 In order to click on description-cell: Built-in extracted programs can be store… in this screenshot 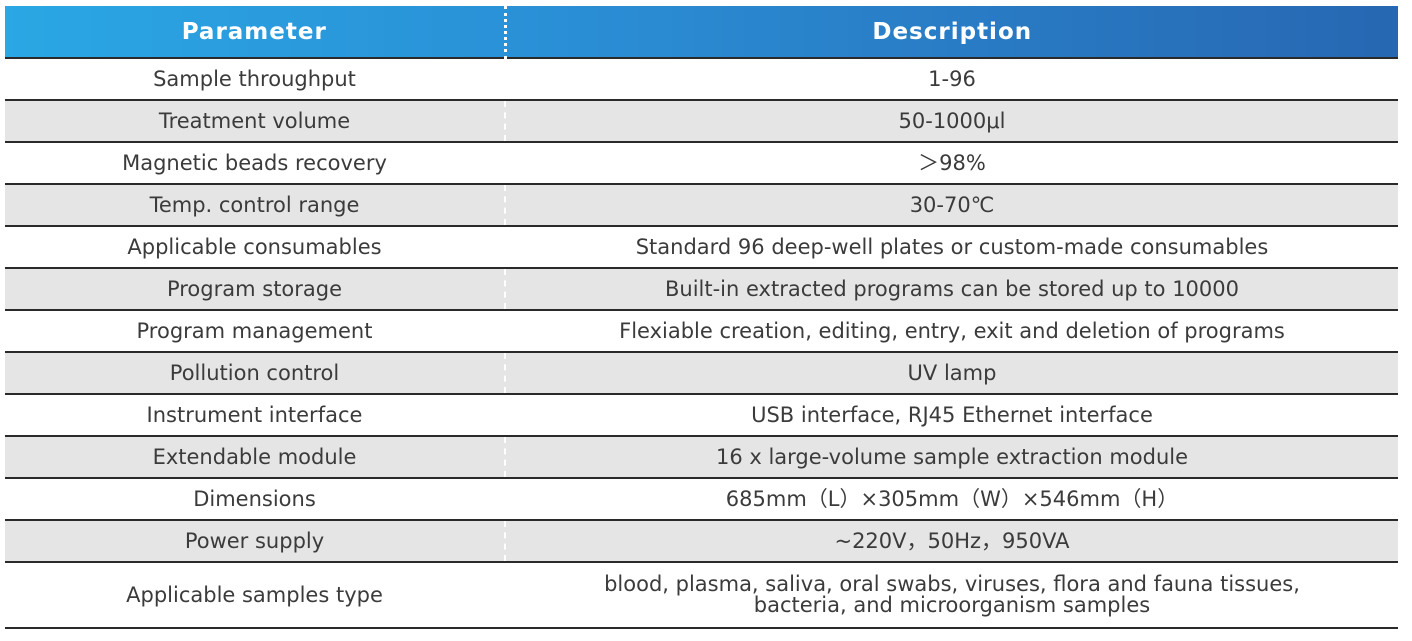, I will do `click(951, 289)`.